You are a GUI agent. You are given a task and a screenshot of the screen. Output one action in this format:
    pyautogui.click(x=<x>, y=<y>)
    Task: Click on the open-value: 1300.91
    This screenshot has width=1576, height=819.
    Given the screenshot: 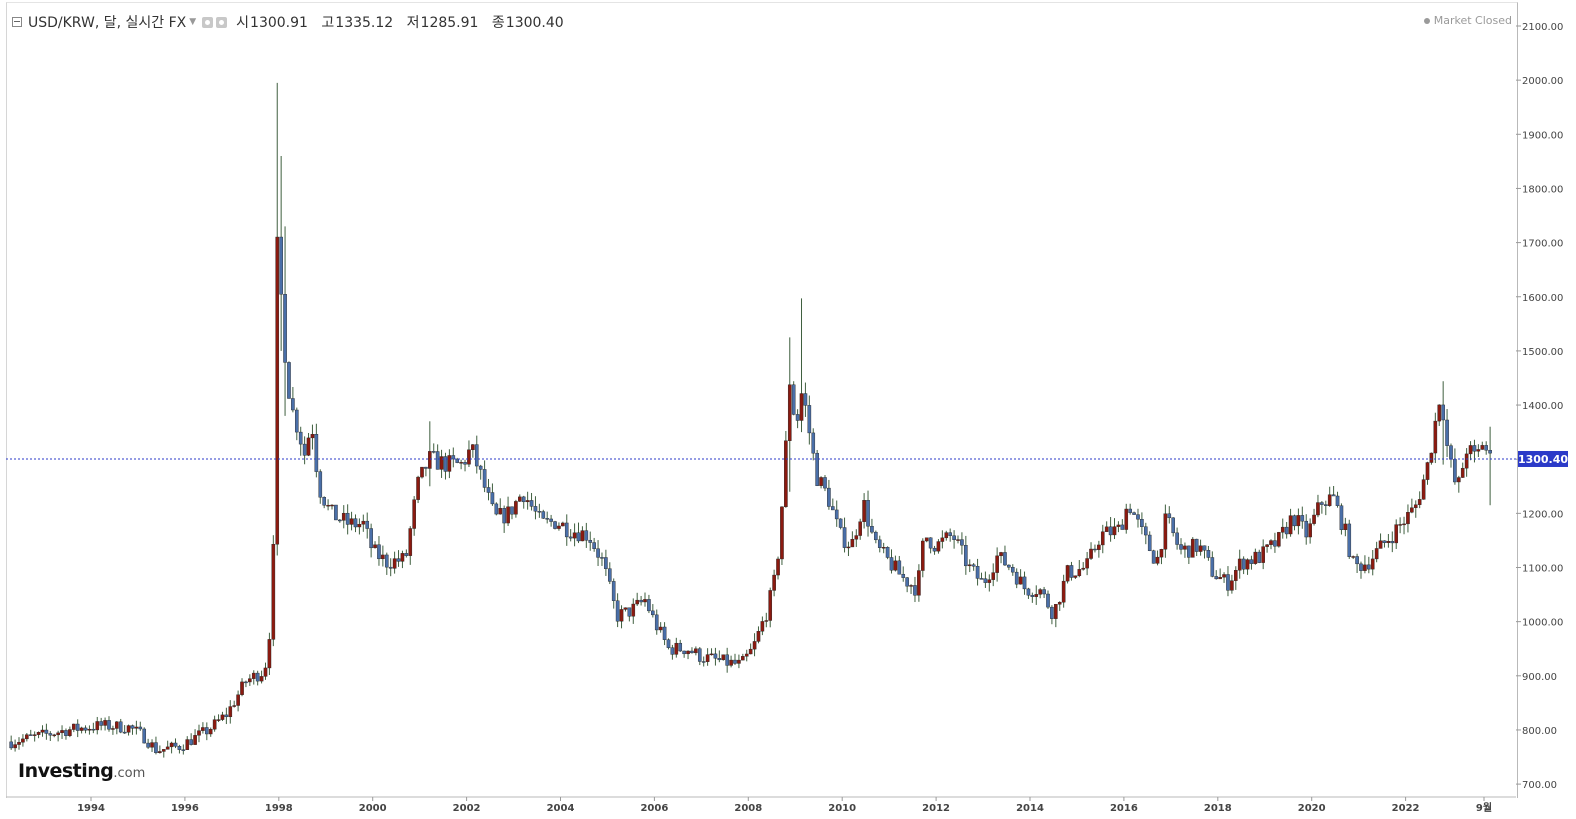 What is the action you would take?
    pyautogui.click(x=279, y=23)
    